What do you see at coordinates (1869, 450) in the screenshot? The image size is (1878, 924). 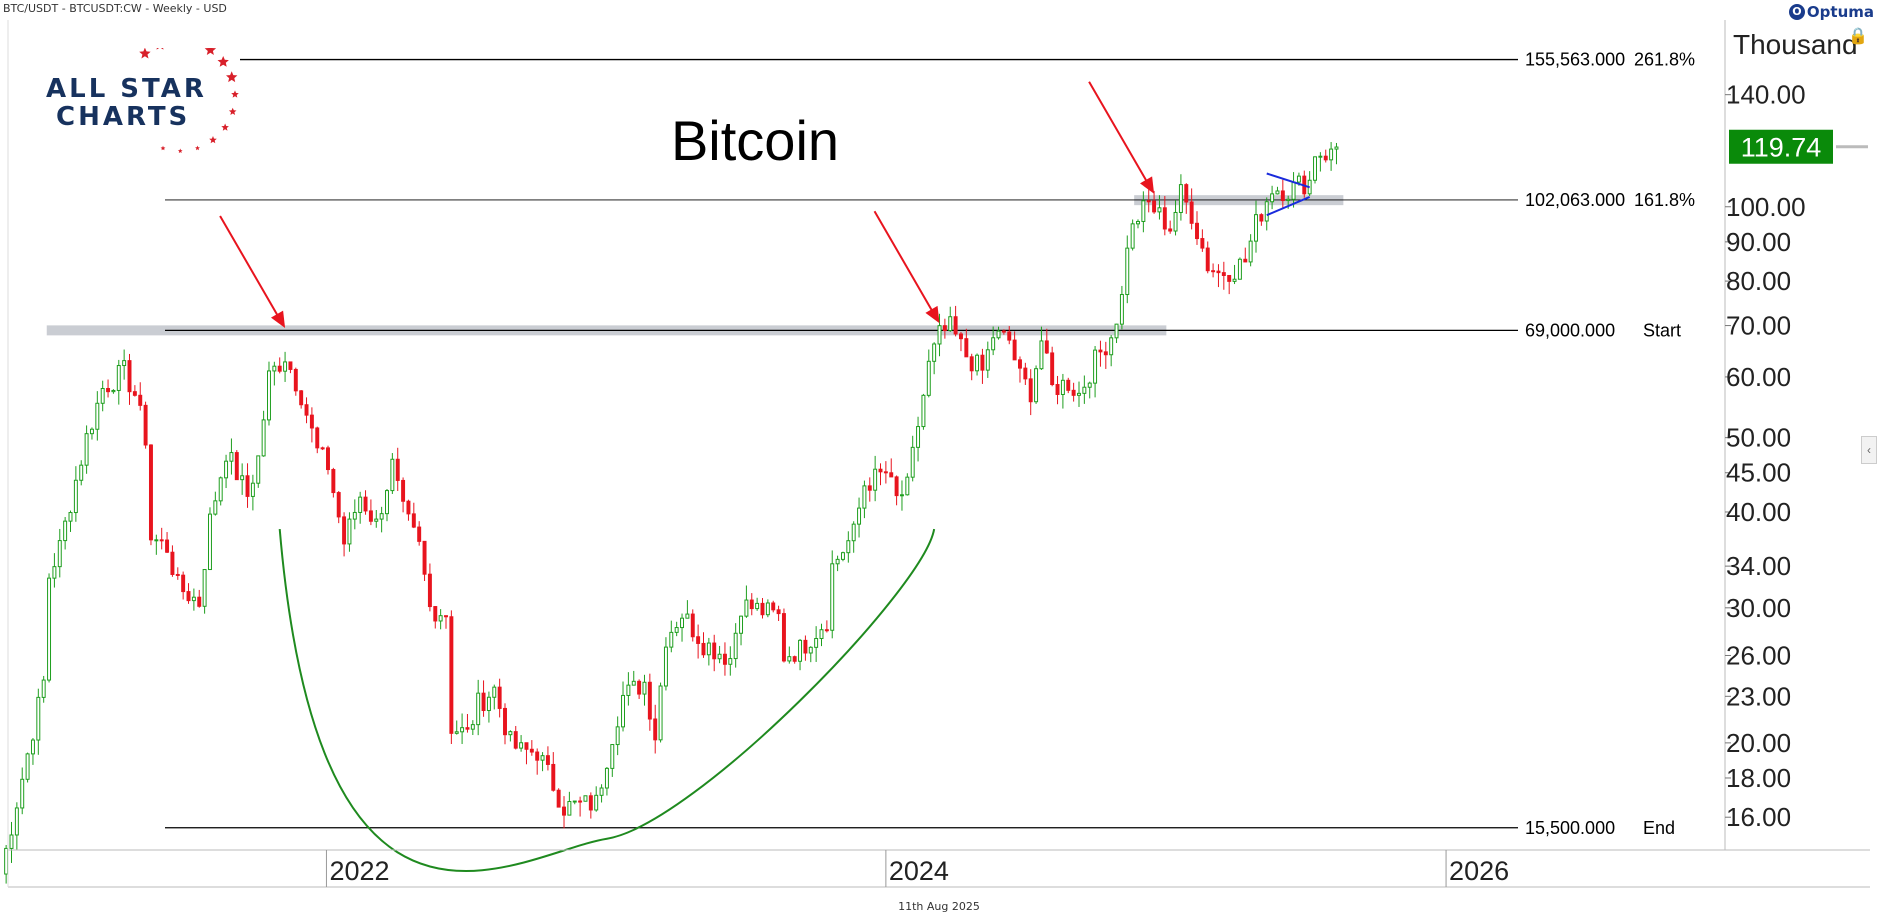 I see `collapse-panel-button: ‹` at bounding box center [1869, 450].